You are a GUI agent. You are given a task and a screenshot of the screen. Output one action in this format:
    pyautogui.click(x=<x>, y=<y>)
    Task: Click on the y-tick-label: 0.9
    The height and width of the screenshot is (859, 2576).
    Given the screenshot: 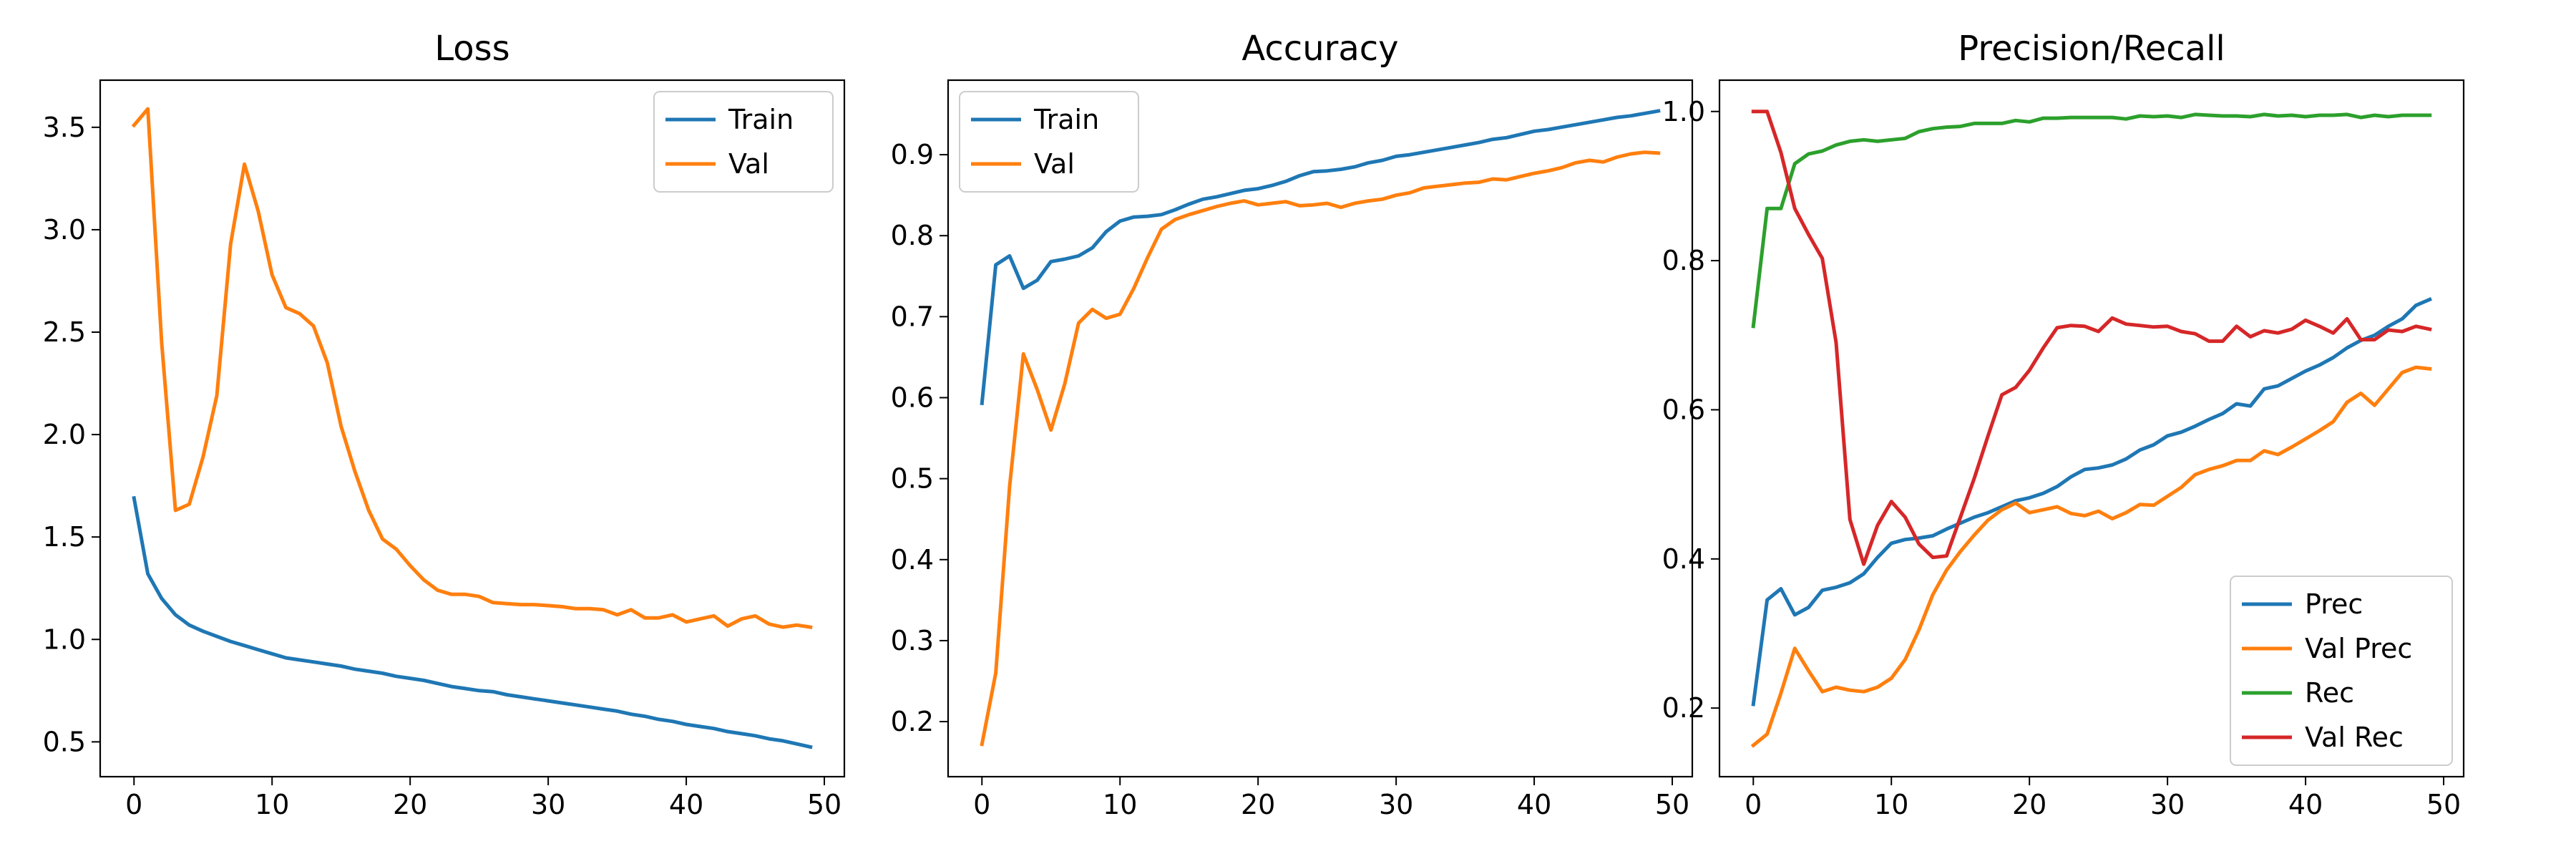 What is the action you would take?
    pyautogui.click(x=912, y=154)
    